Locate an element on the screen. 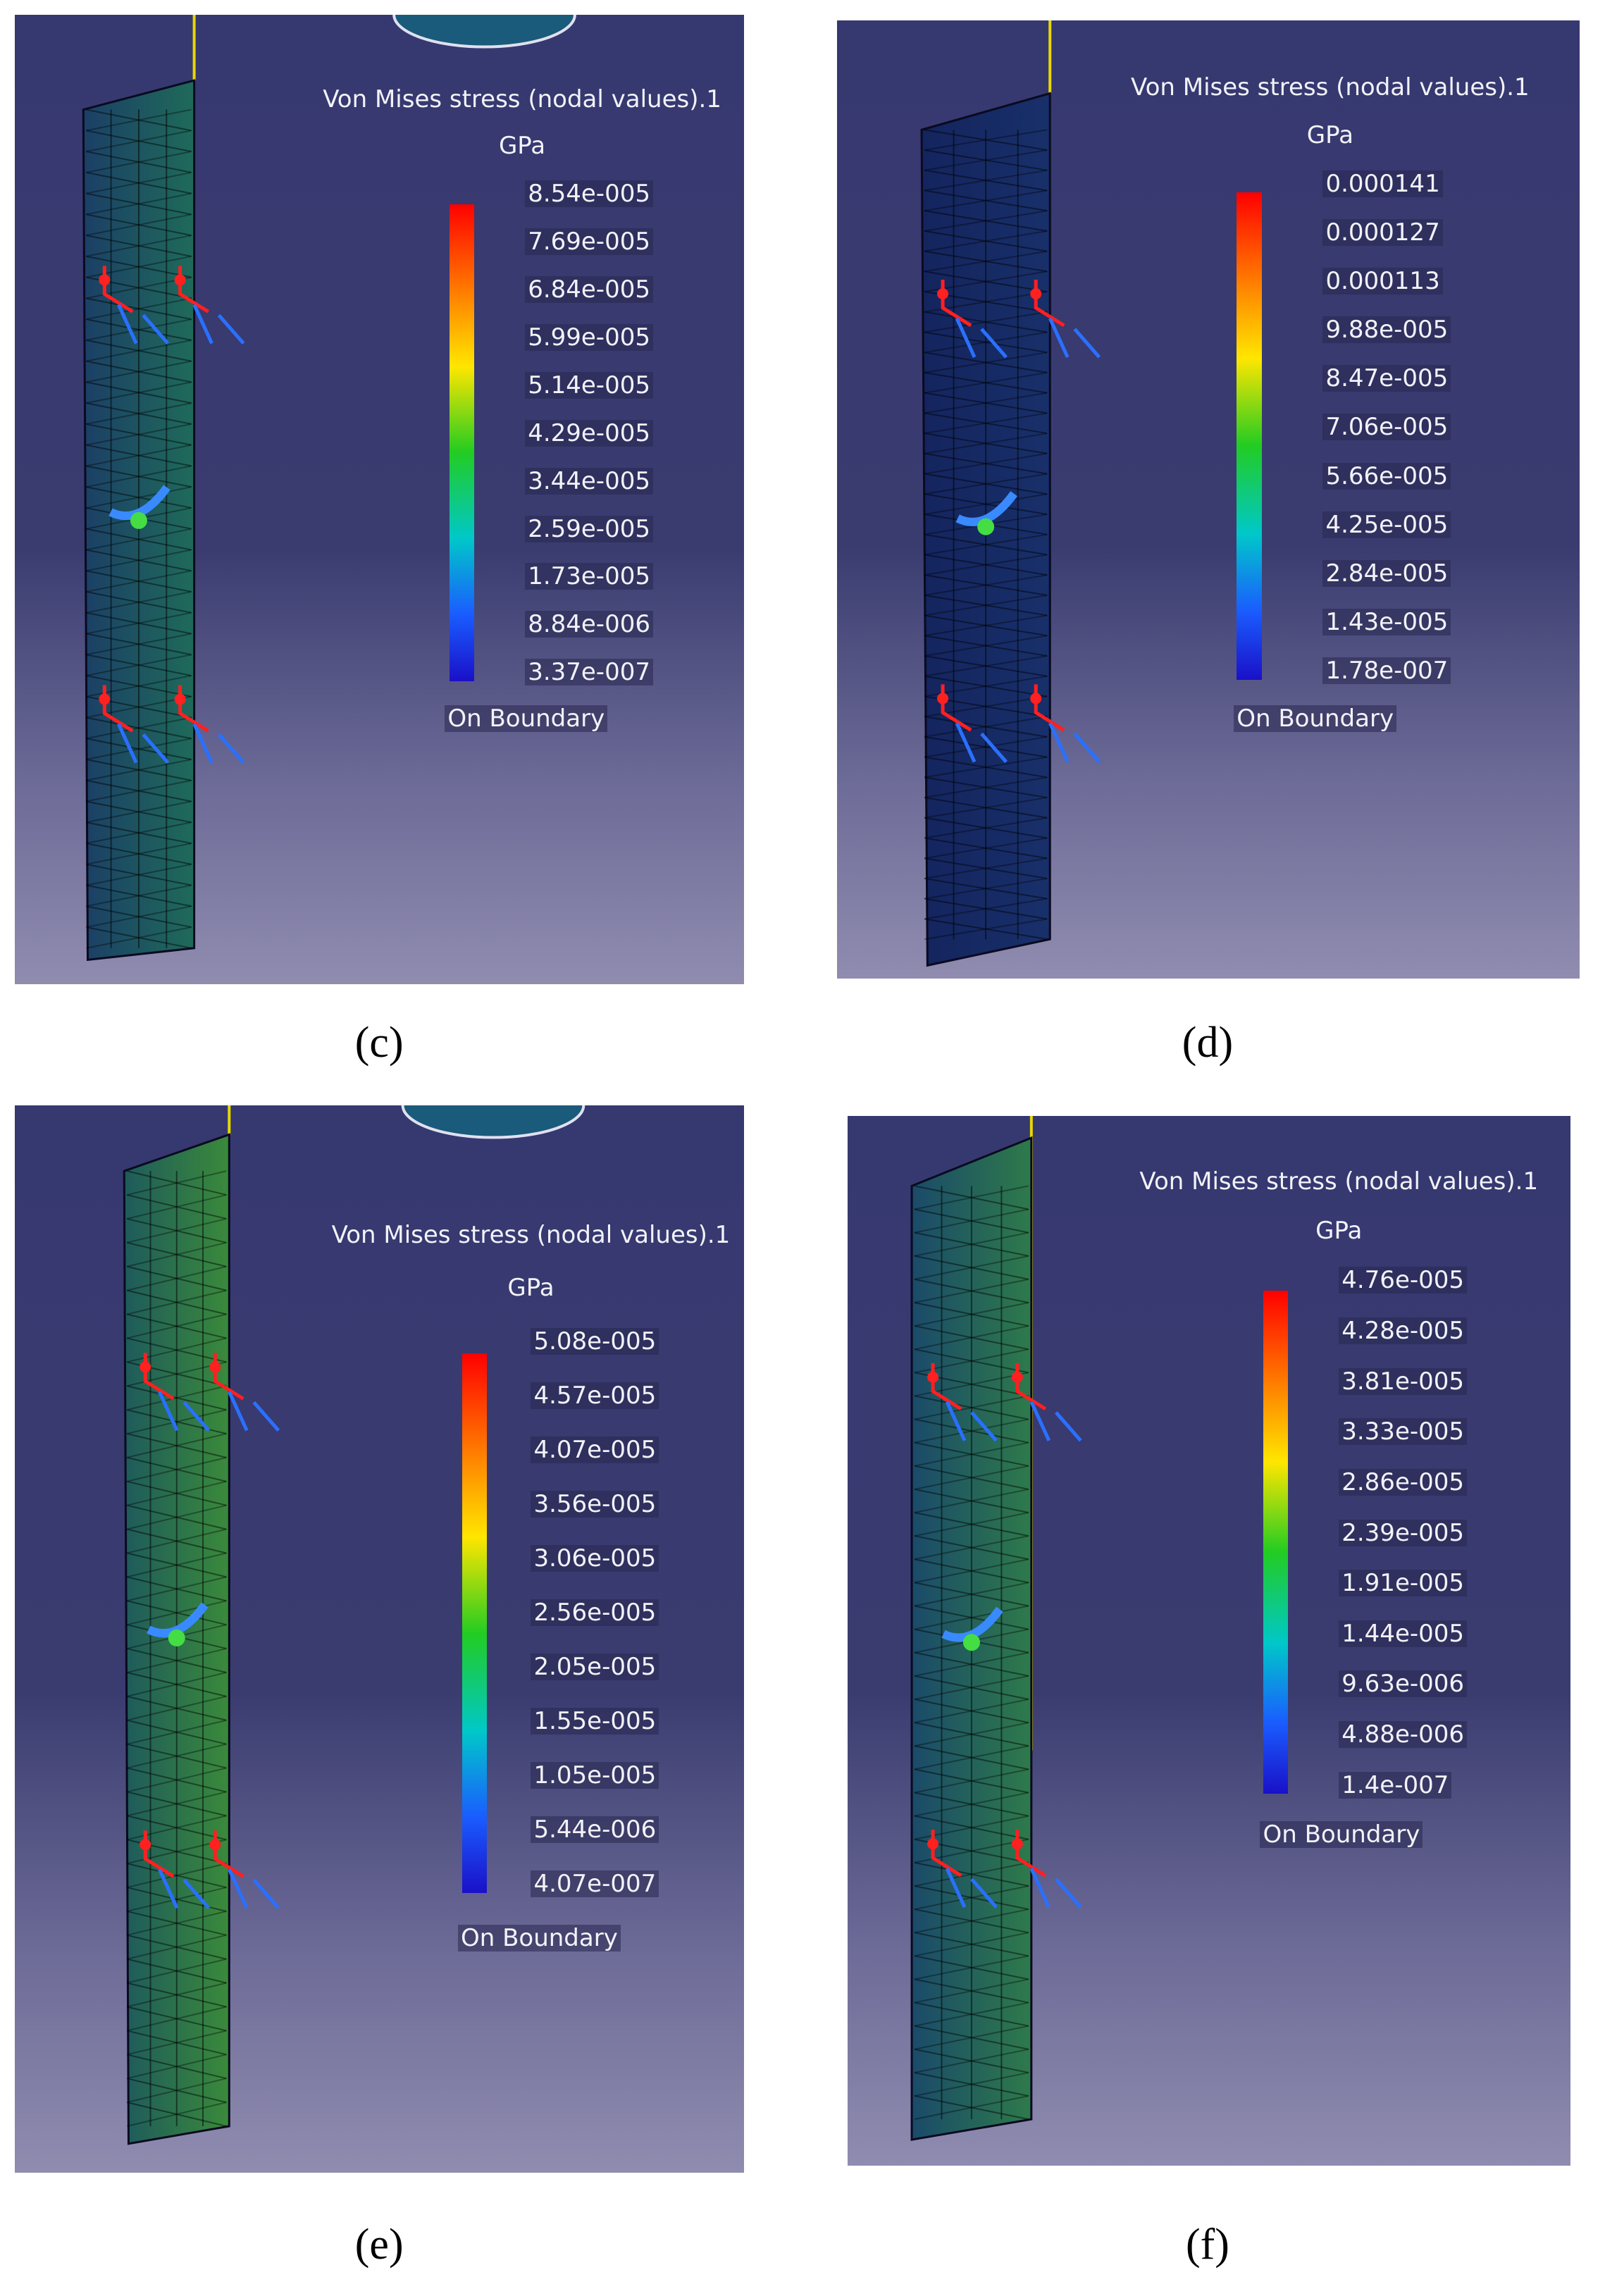 The image size is (1605, 2296). legend-label: 3.44e-005 is located at coordinates (589, 481).